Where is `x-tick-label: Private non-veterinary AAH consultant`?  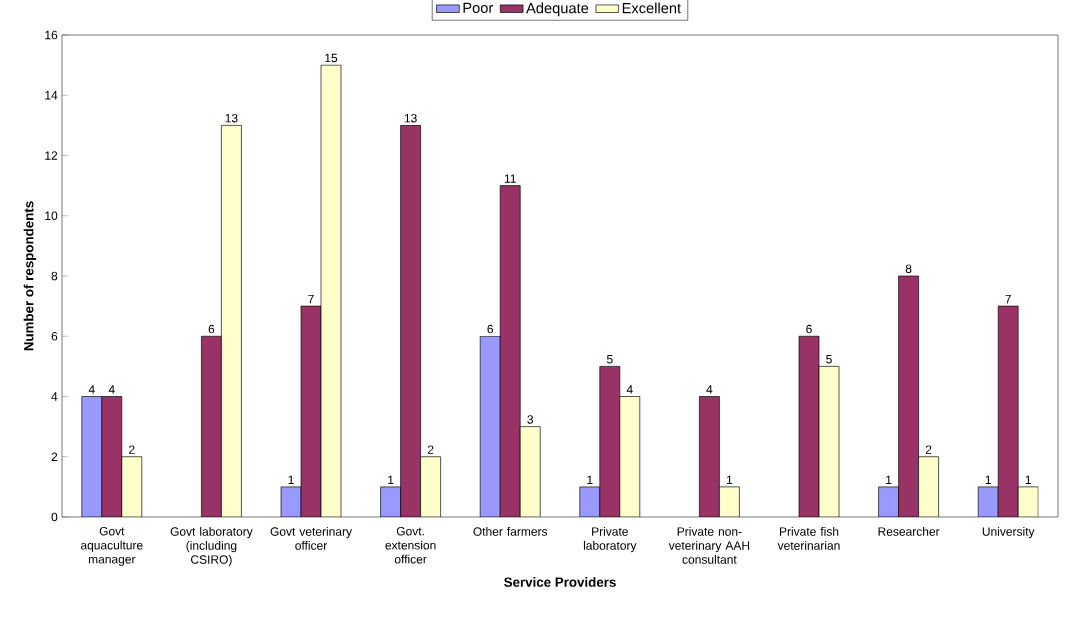 x-tick-label: Private non-veterinary AAH consultant is located at coordinates (709, 545).